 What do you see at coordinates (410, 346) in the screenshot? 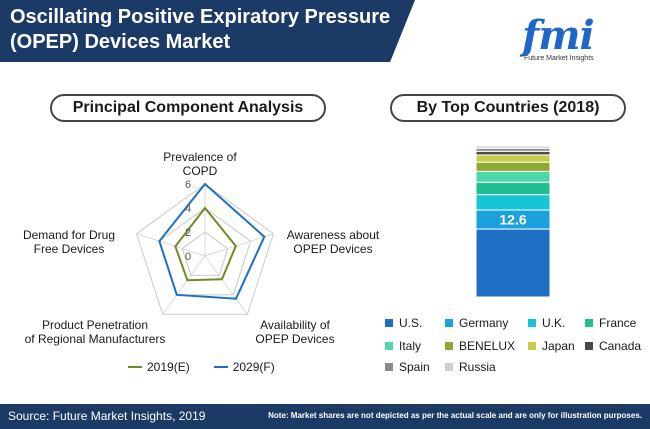
I see `legend-label-italy: Italy` at bounding box center [410, 346].